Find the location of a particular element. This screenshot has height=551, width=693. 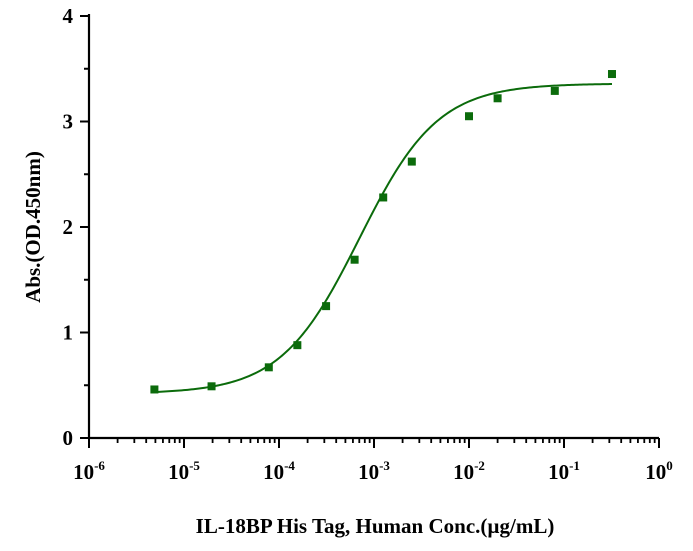

y-tick-label: 0 is located at coordinates (68, 438).